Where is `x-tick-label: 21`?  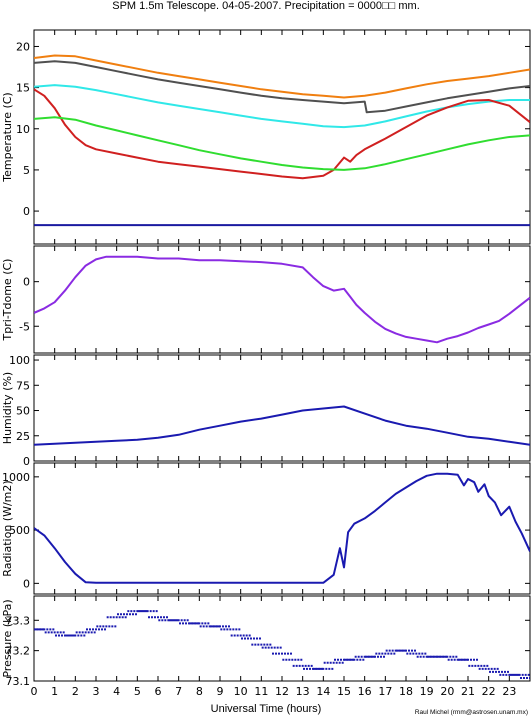
x-tick-label: 21 is located at coordinates (468, 691).